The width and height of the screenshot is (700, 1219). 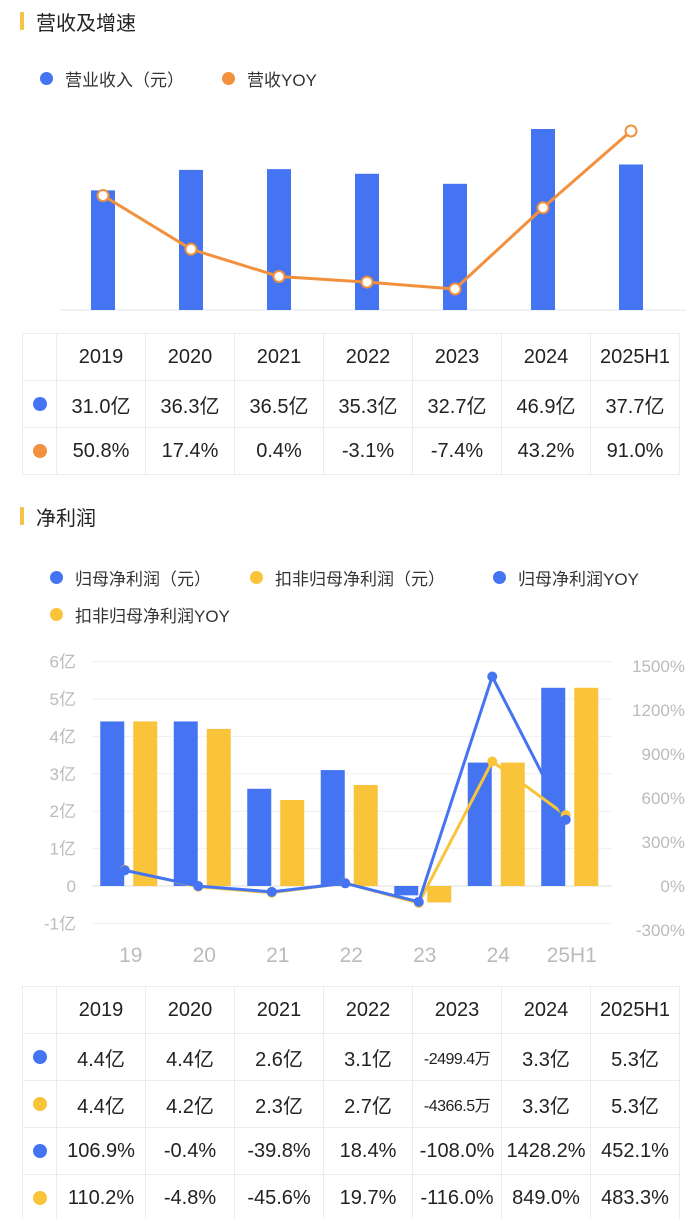 I want to click on table-cell: 43.2%, so click(x=546, y=451).